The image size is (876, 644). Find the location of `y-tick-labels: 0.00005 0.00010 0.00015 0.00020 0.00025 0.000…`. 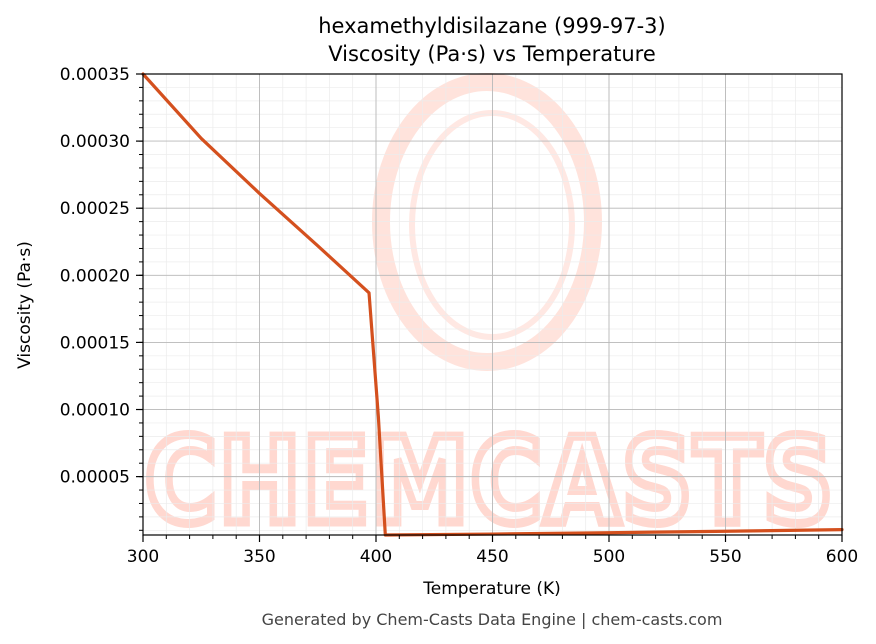

y-tick-labels: 0.00005 0.00010 0.00015 0.00020 0.00025 0.000… is located at coordinates (95, 276).